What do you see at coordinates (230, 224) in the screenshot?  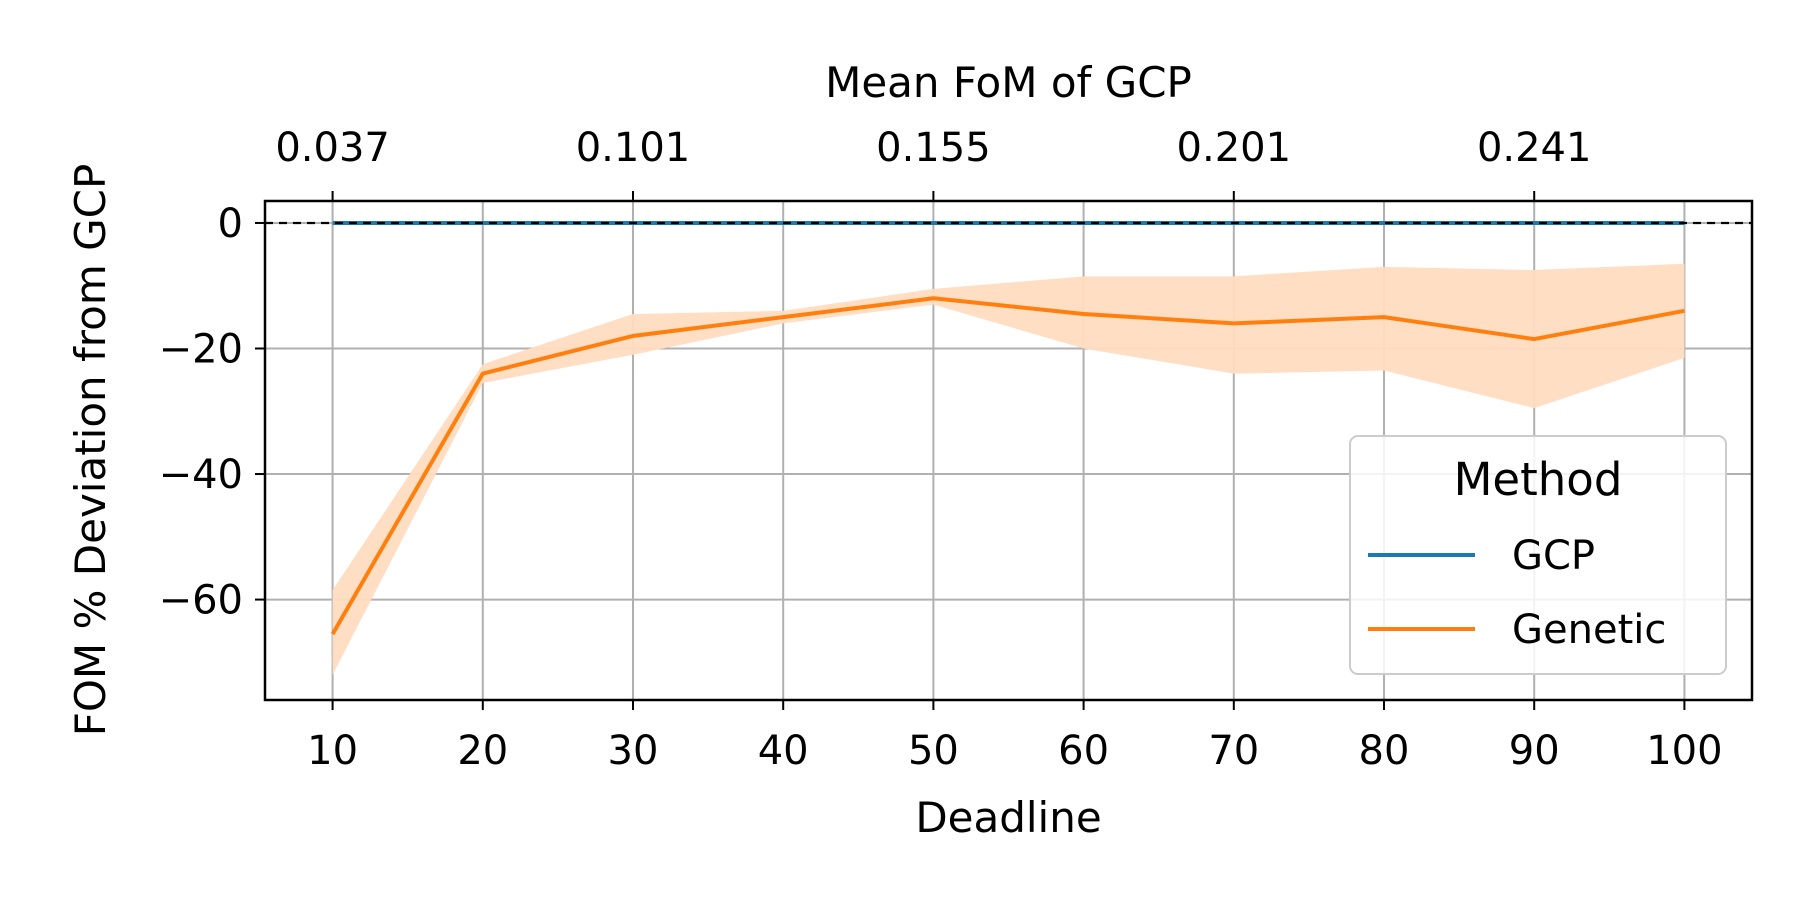 I see `y-tick-label: 0` at bounding box center [230, 224].